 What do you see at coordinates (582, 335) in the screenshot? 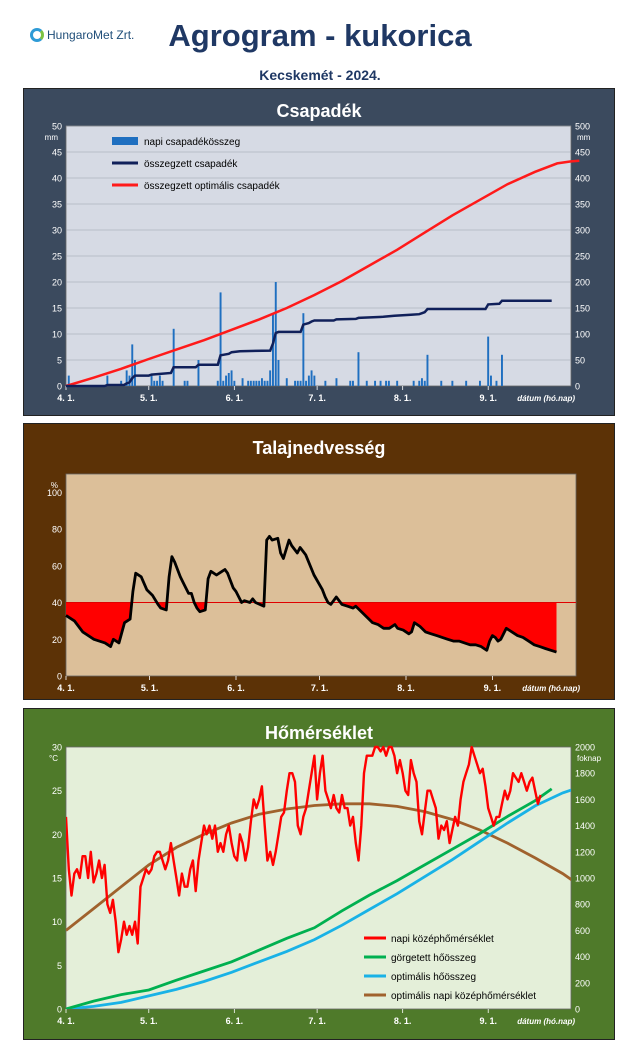
I see `y2-tick-label: 100` at bounding box center [582, 335].